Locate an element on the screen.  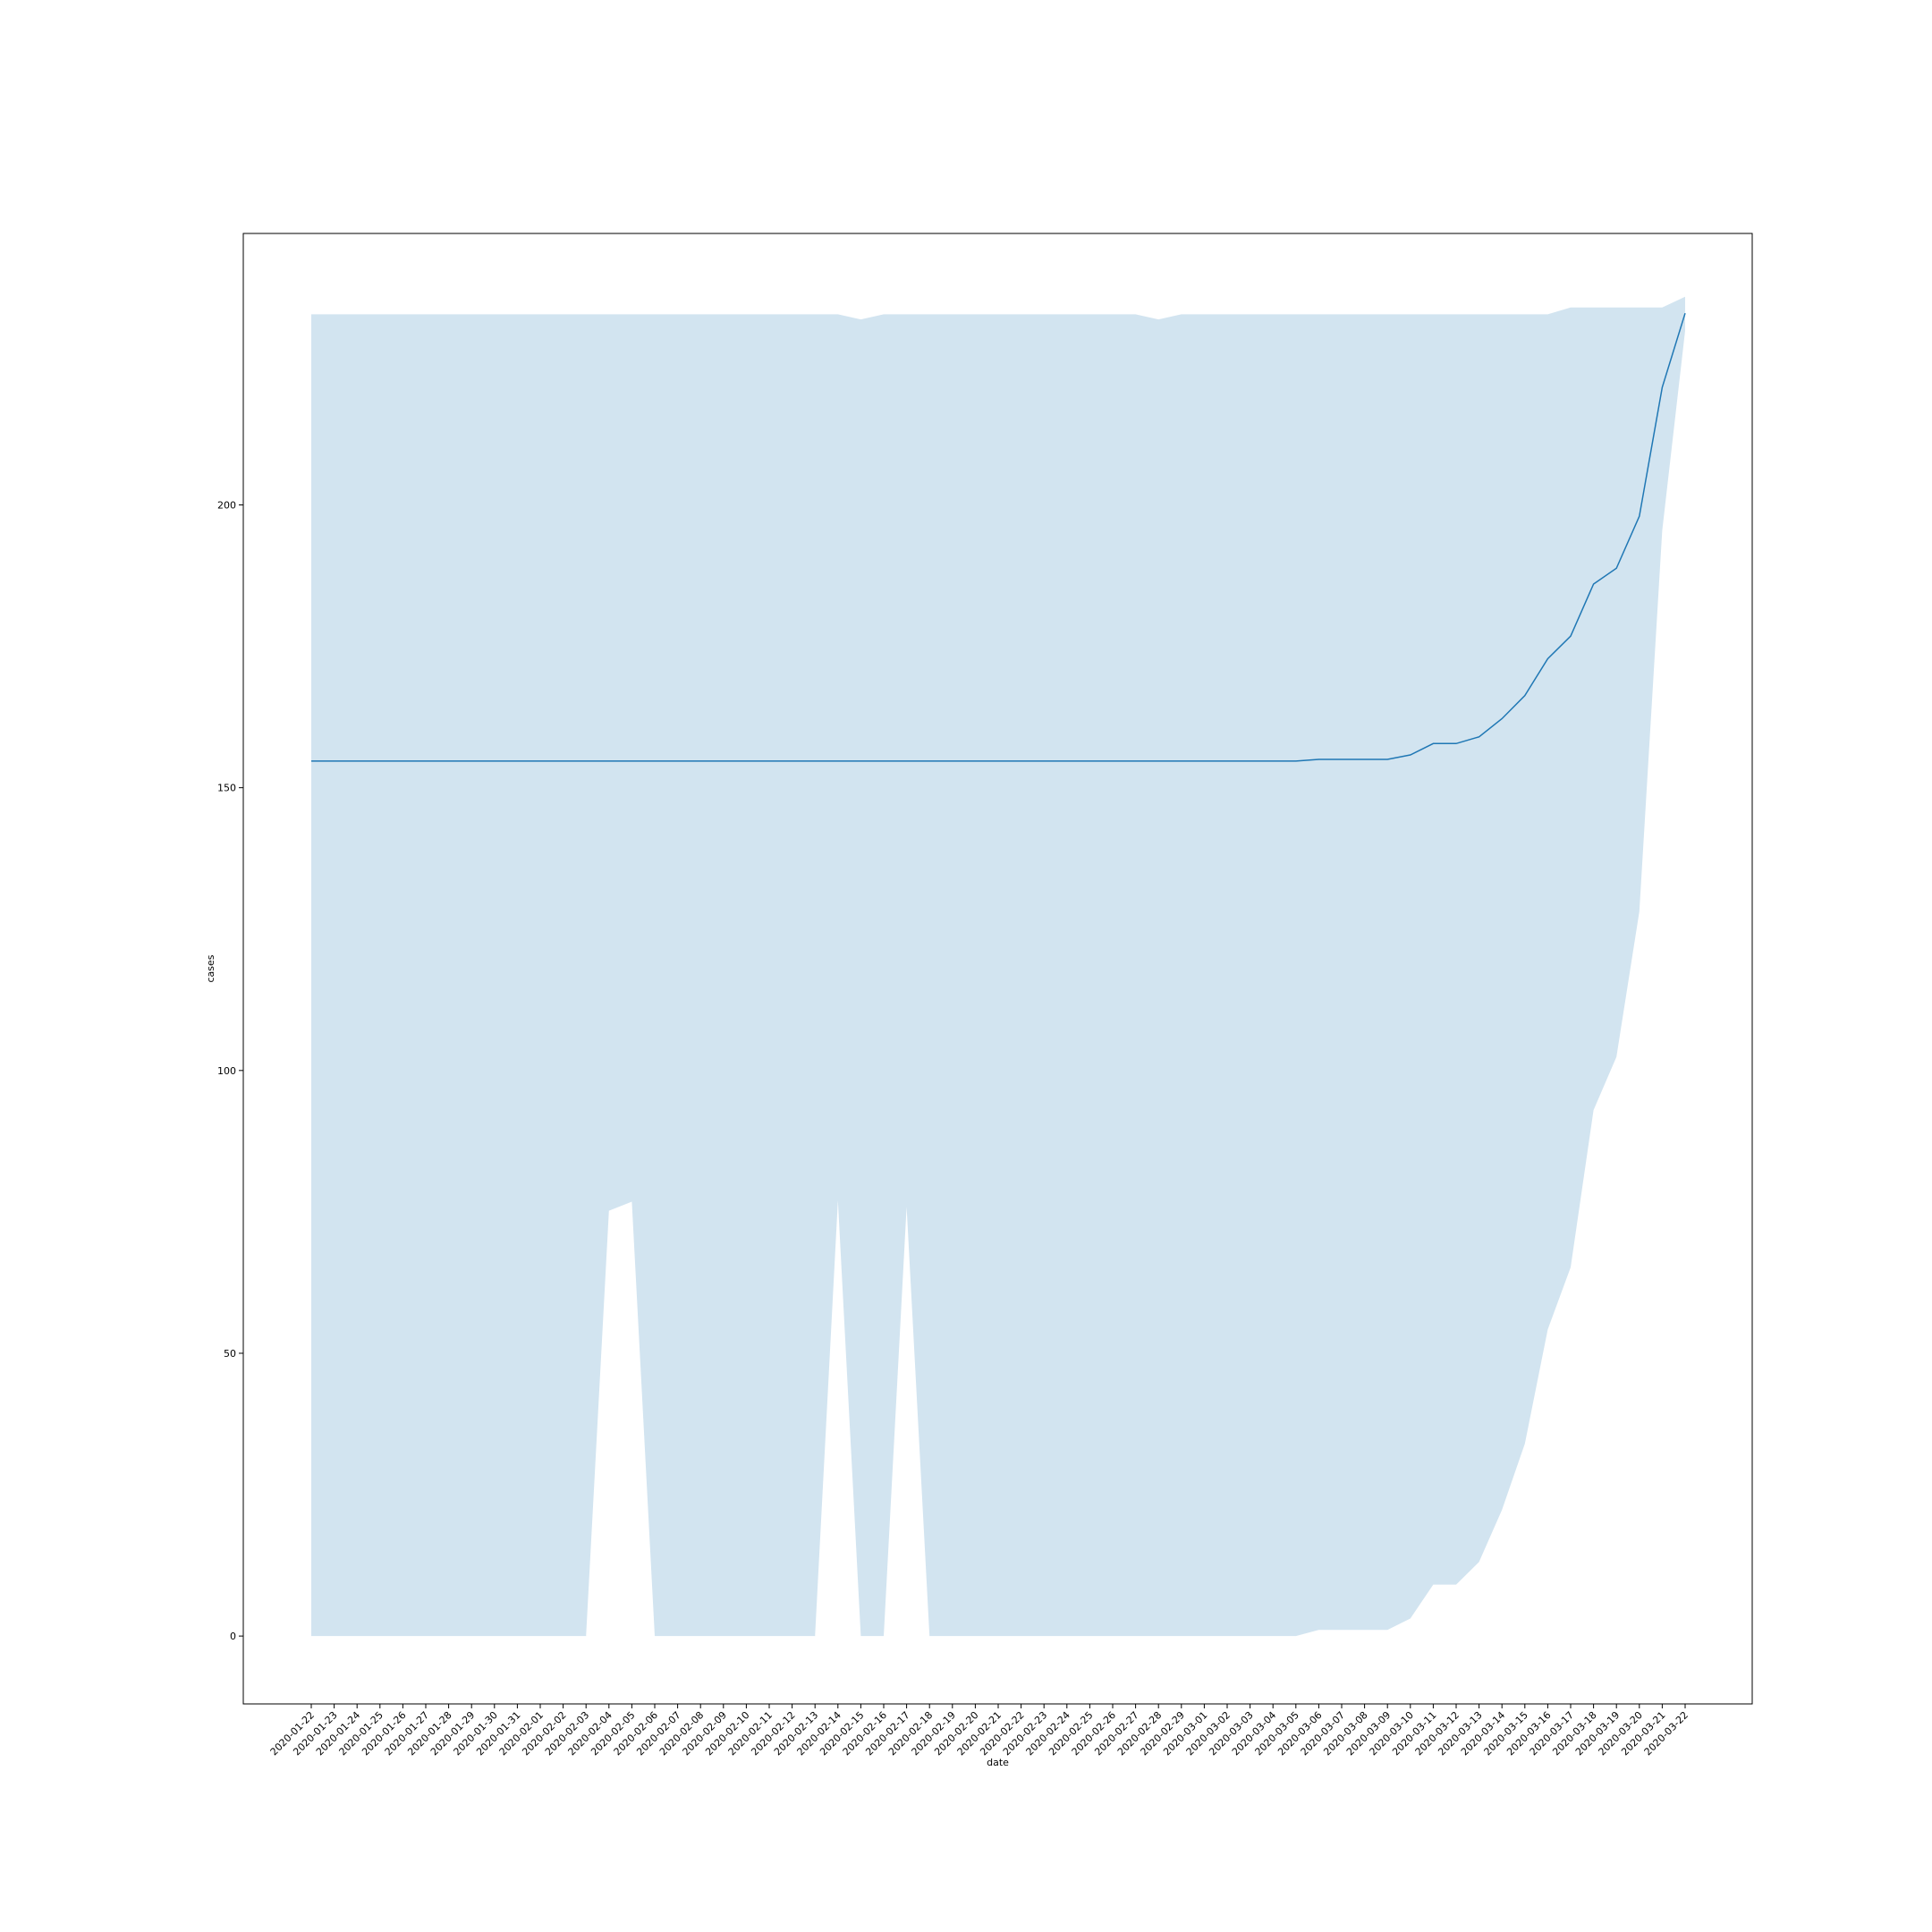
y-tick-label: 0 is located at coordinates (233, 1636).